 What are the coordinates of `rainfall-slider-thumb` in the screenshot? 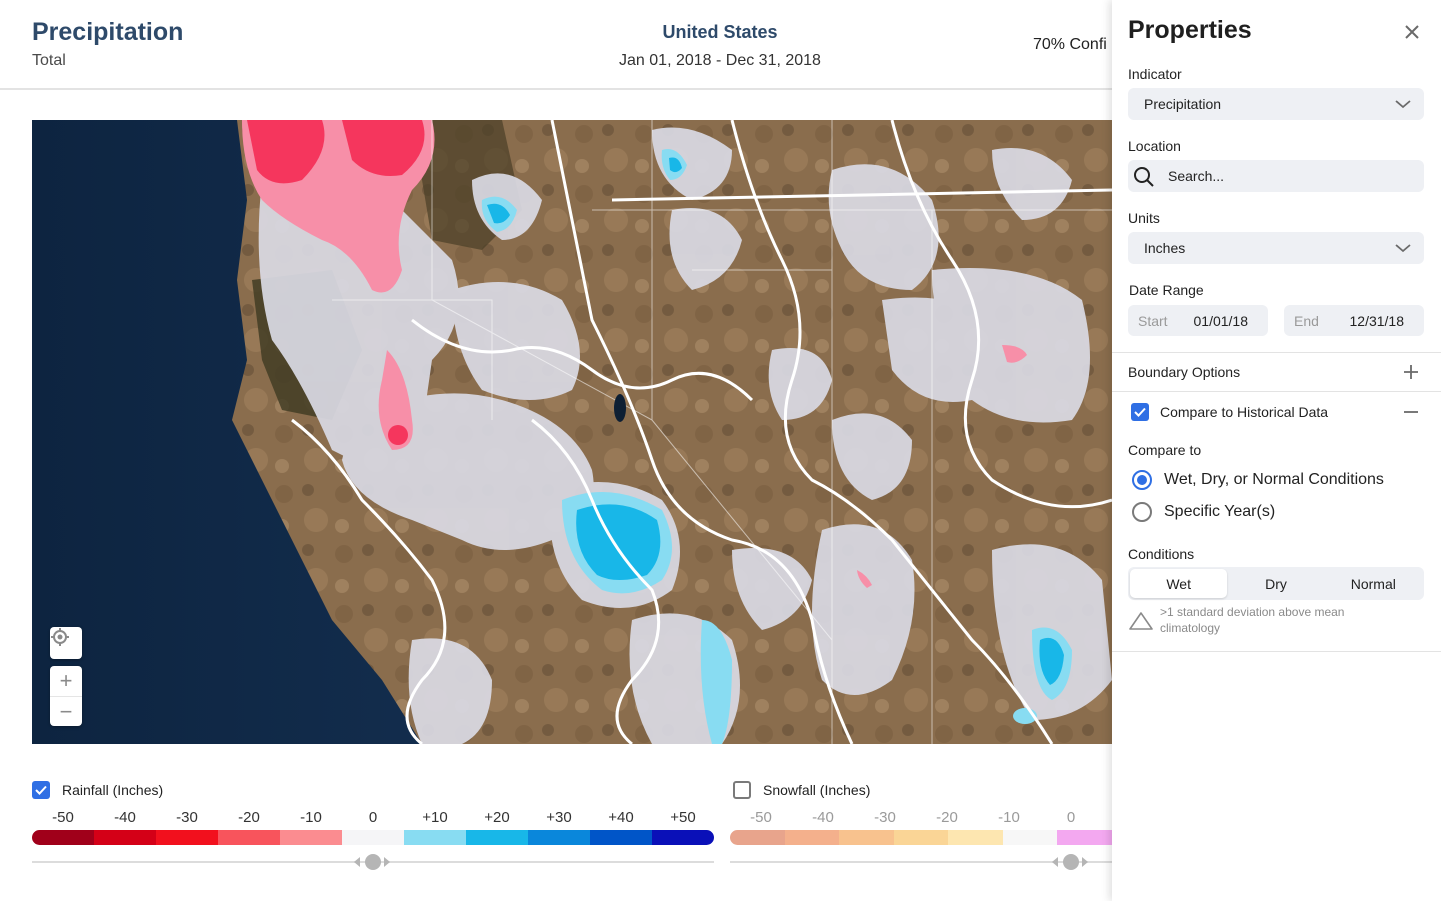 It's located at (373, 862).